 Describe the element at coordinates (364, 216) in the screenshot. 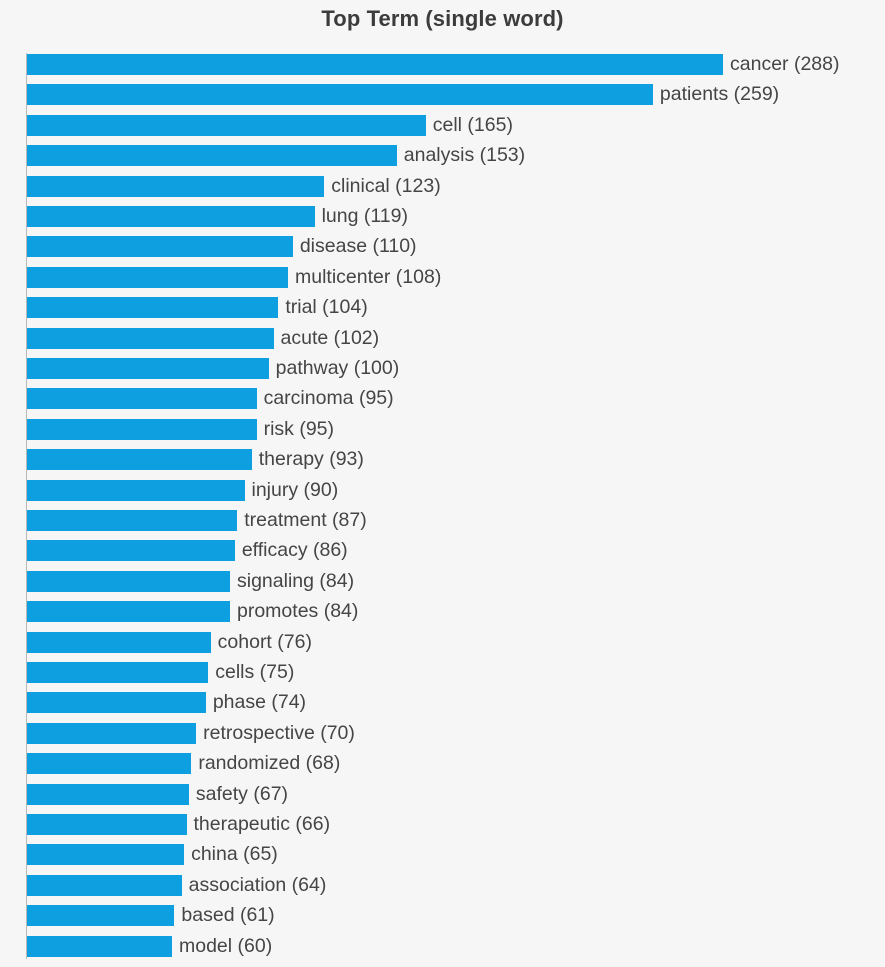

I see `bar-value-label: lung (119)` at that location.